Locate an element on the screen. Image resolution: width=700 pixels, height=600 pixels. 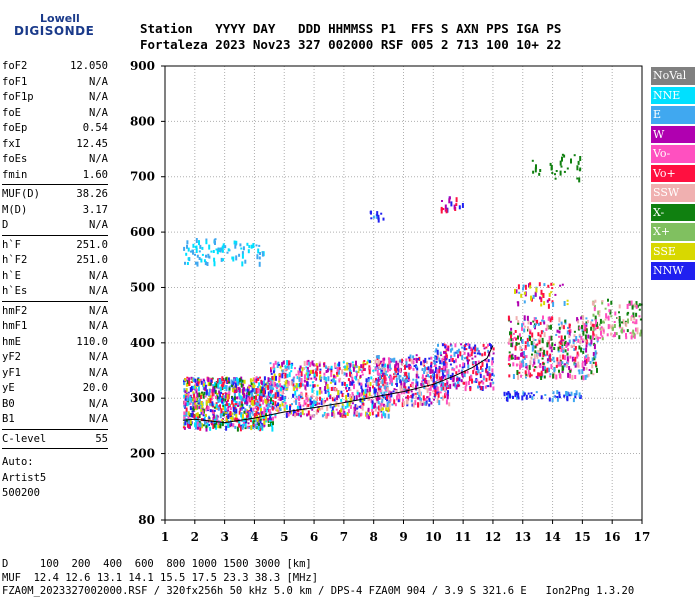
param-name: MUF(D) is located at coordinates (21, 194).